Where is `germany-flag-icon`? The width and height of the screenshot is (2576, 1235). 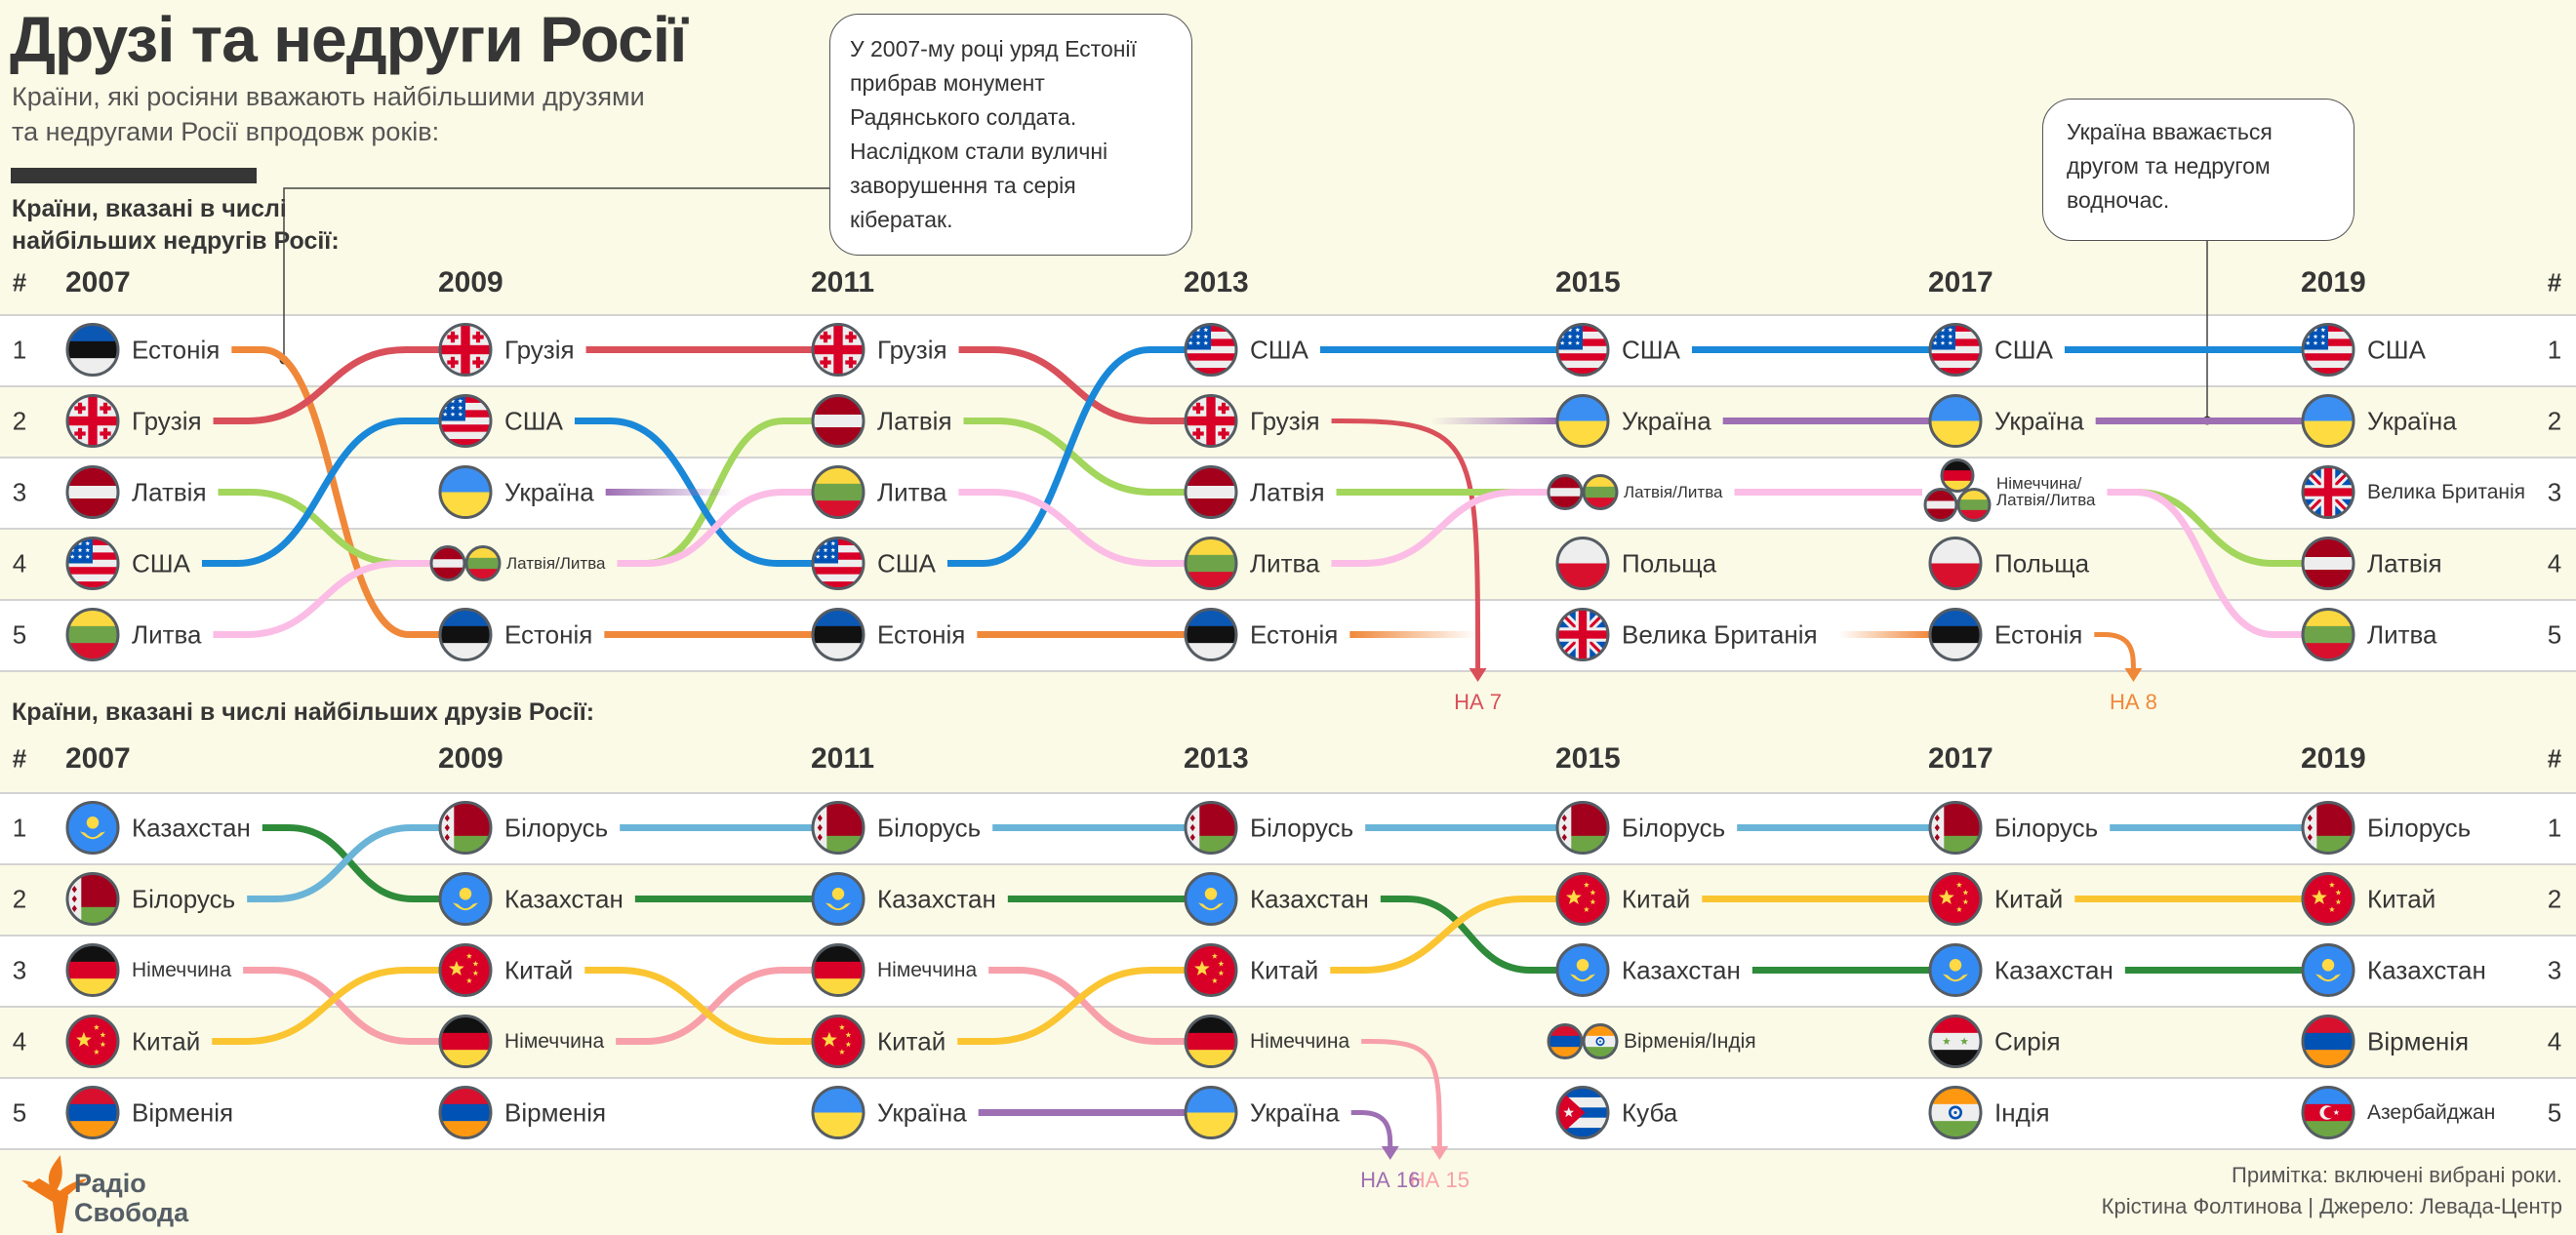
germany-flag-icon is located at coordinates (838, 970).